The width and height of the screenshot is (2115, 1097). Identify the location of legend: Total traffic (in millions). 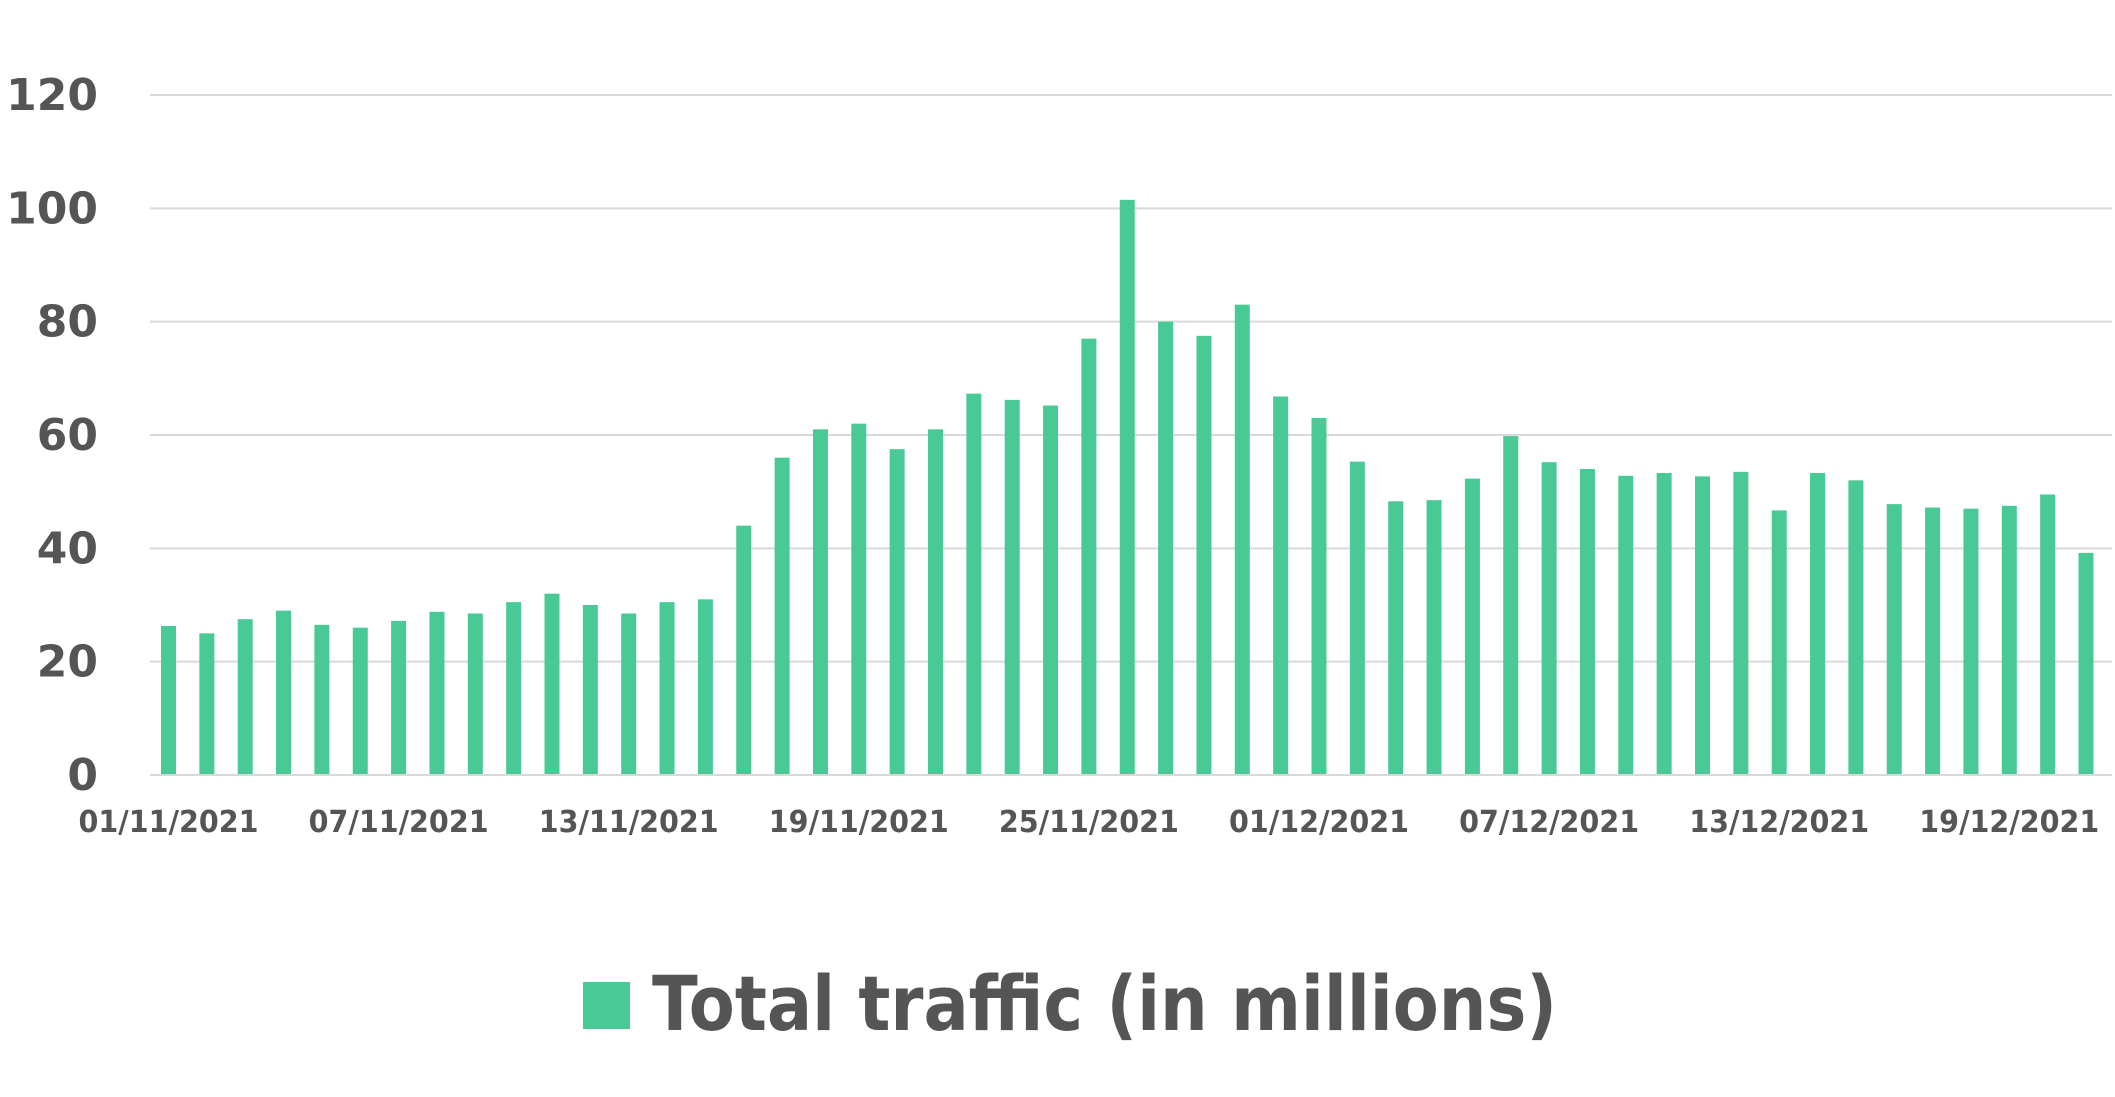
(1070, 1003).